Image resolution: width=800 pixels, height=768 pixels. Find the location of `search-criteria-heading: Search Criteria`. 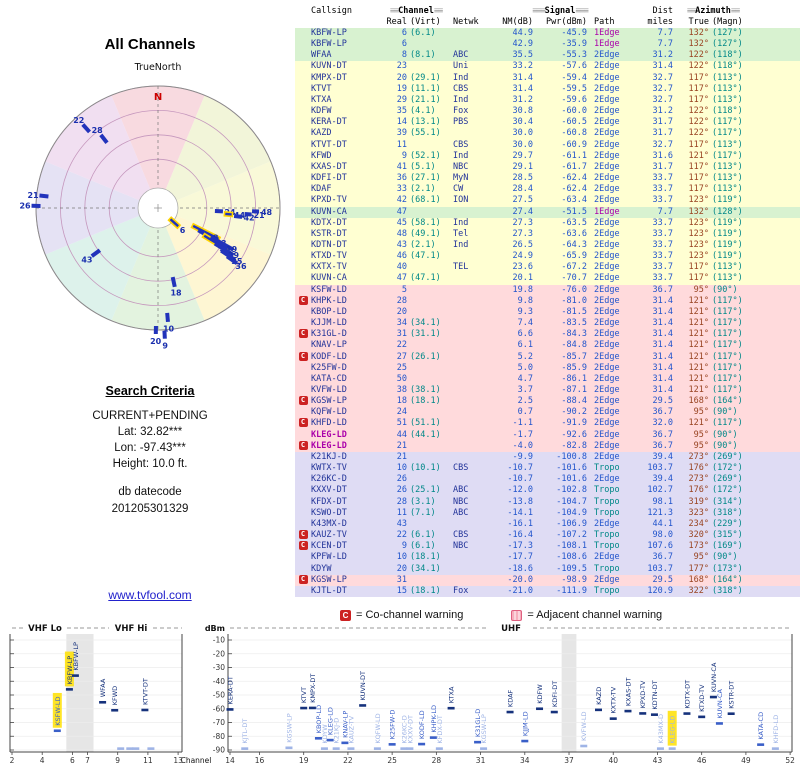

search-criteria-heading: Search Criteria is located at coordinates (150, 391).